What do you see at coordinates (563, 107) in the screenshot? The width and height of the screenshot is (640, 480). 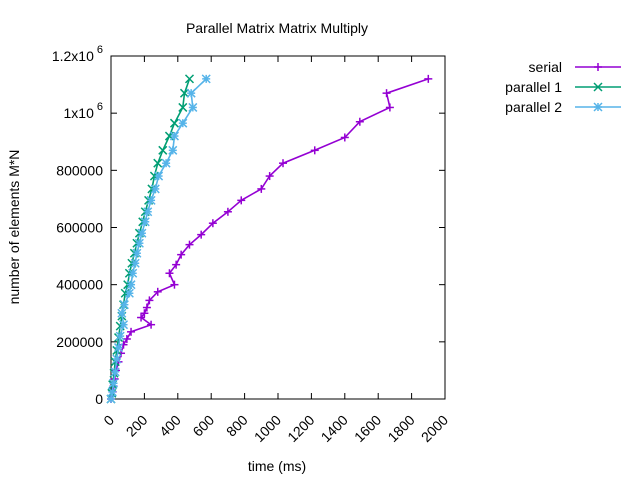 I see `legend-item: parallel 2` at bounding box center [563, 107].